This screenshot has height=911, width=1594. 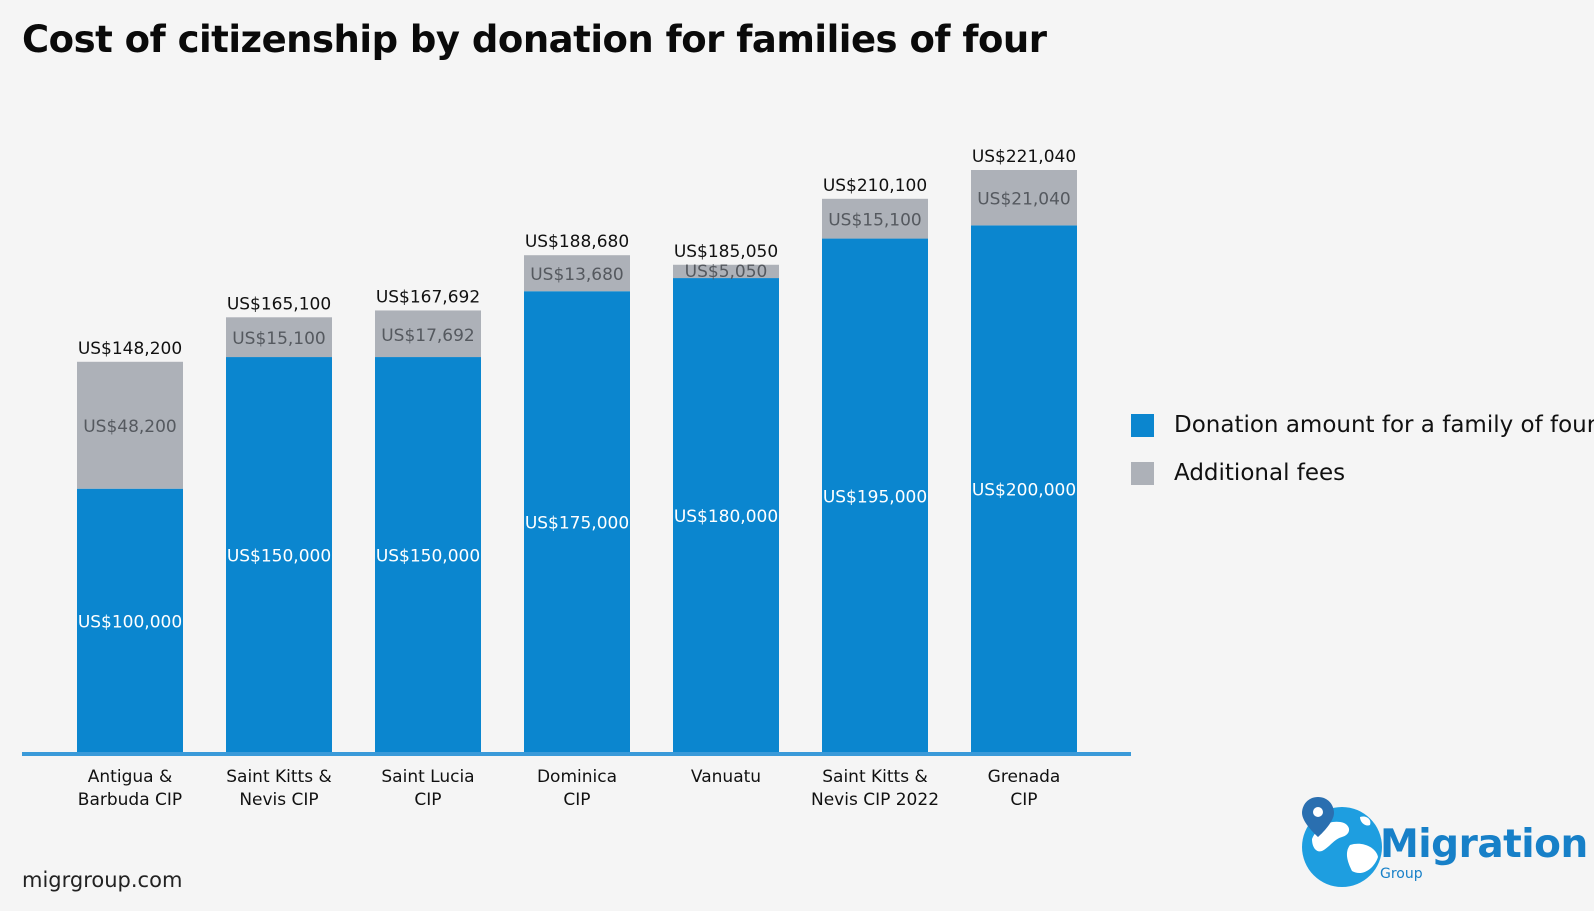 I want to click on data-label-fees: US$21,040, so click(x=1024, y=200).